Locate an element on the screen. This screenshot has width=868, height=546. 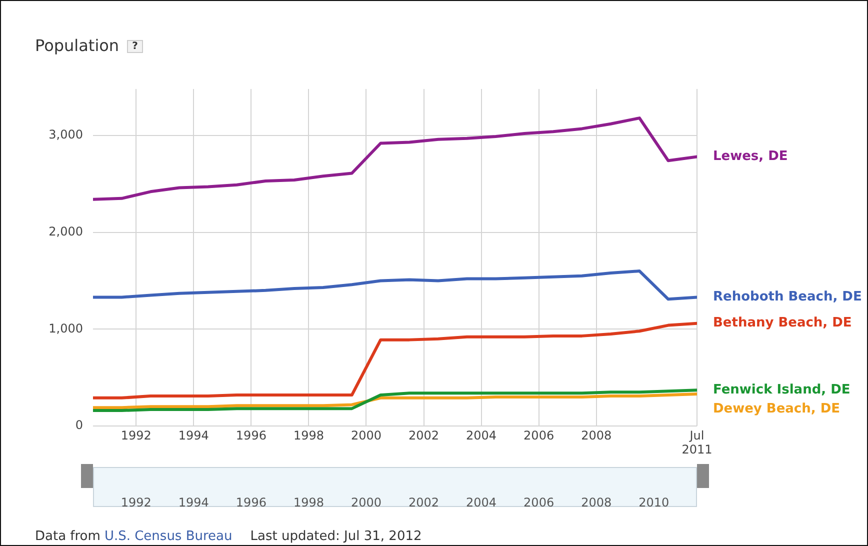
x-tick-label: 1998 is located at coordinates (308, 435).